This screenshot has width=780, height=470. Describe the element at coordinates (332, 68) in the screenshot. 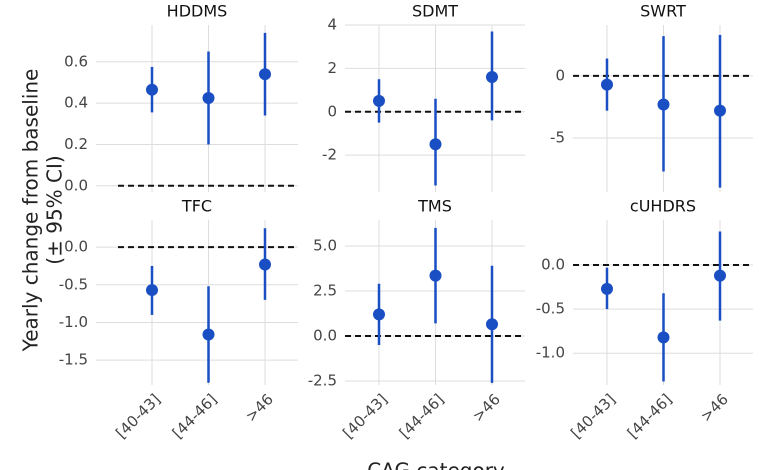

I see `y-tick-label: 2` at that location.